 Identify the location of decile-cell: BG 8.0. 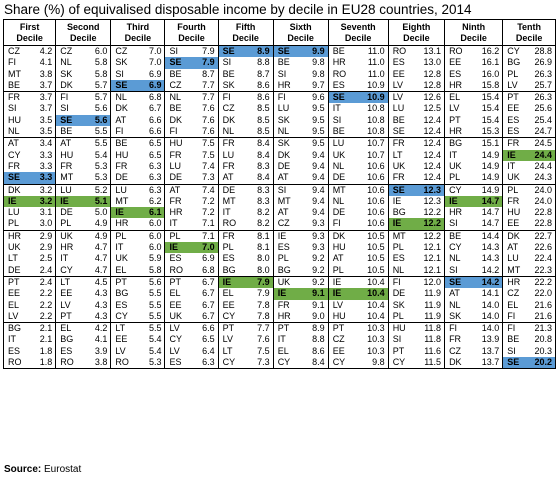
(246, 270).